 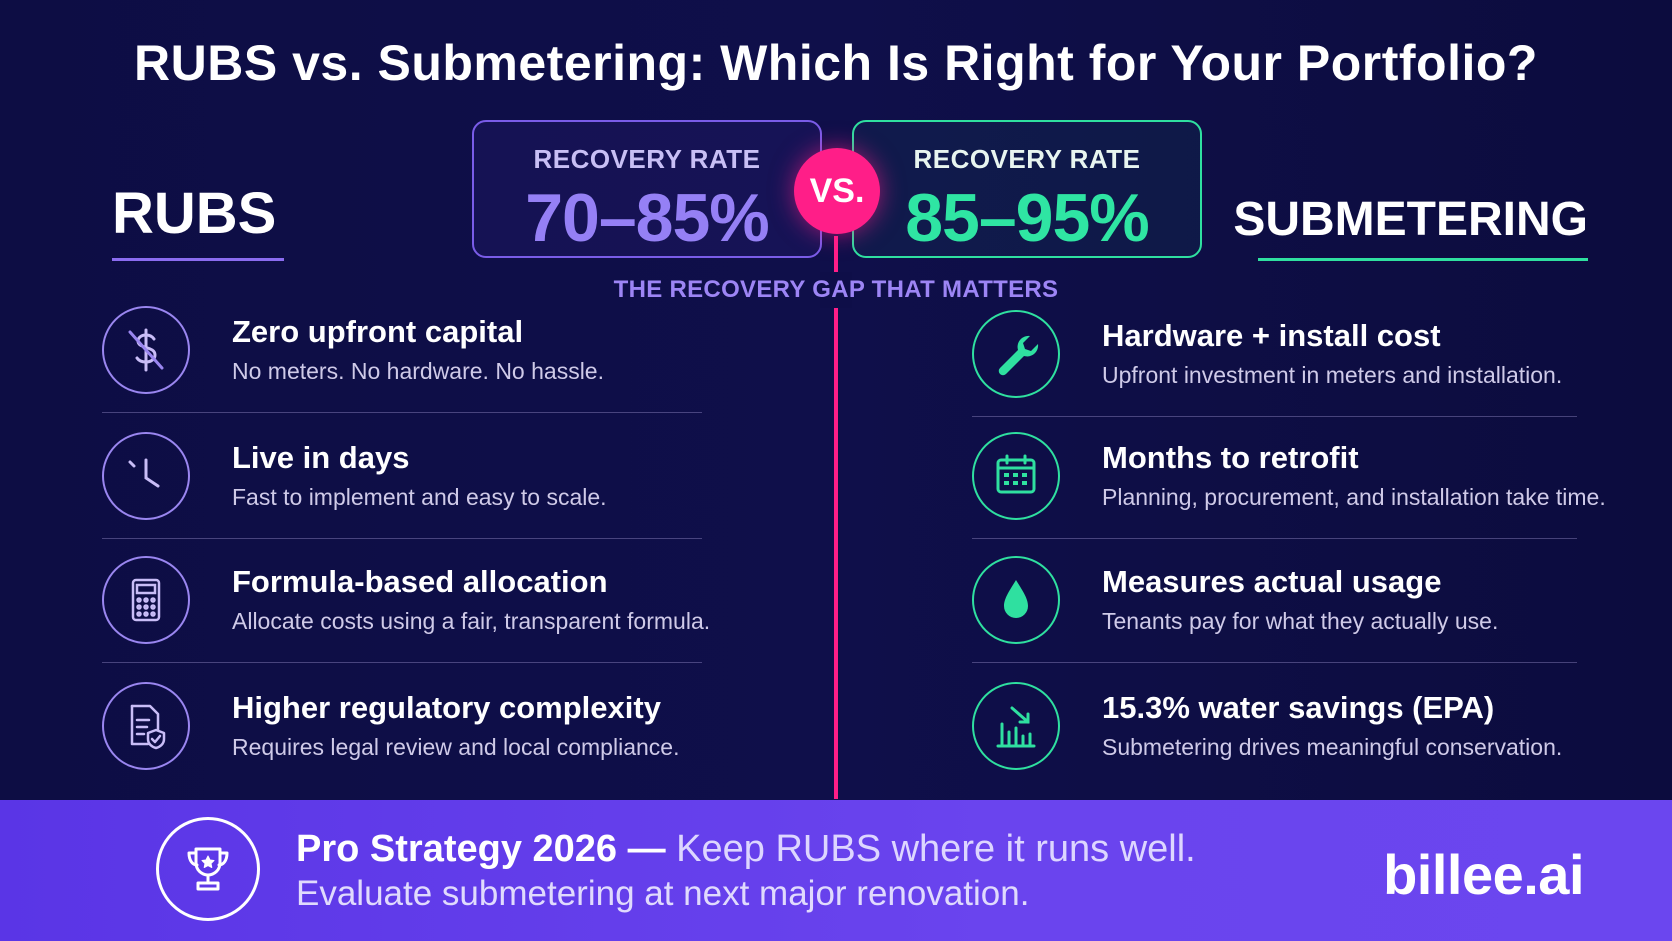 I want to click on feature-heading: Higher regulatory complexity, so click(x=446, y=707).